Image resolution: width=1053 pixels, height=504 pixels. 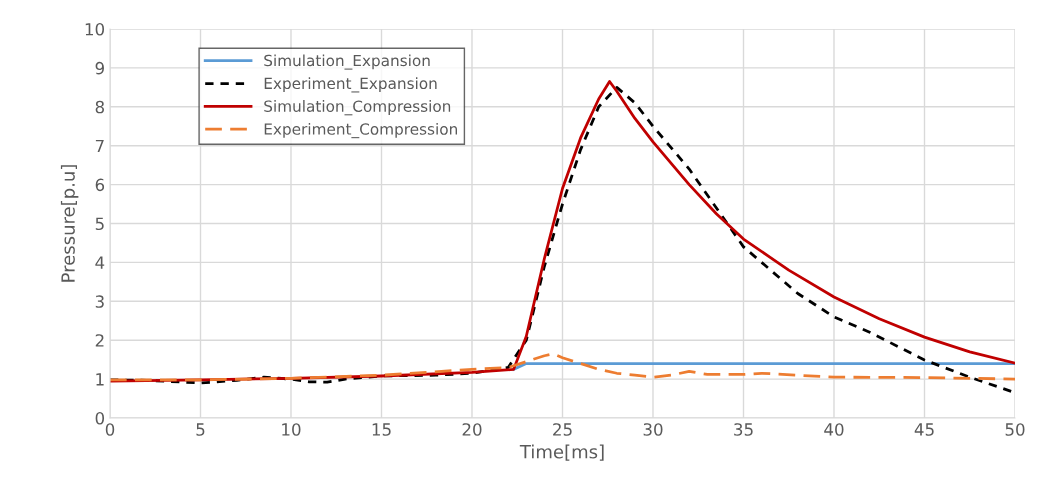 What do you see at coordinates (347, 62) in the screenshot?
I see `legend-label: Simulation_Expansion` at bounding box center [347, 62].